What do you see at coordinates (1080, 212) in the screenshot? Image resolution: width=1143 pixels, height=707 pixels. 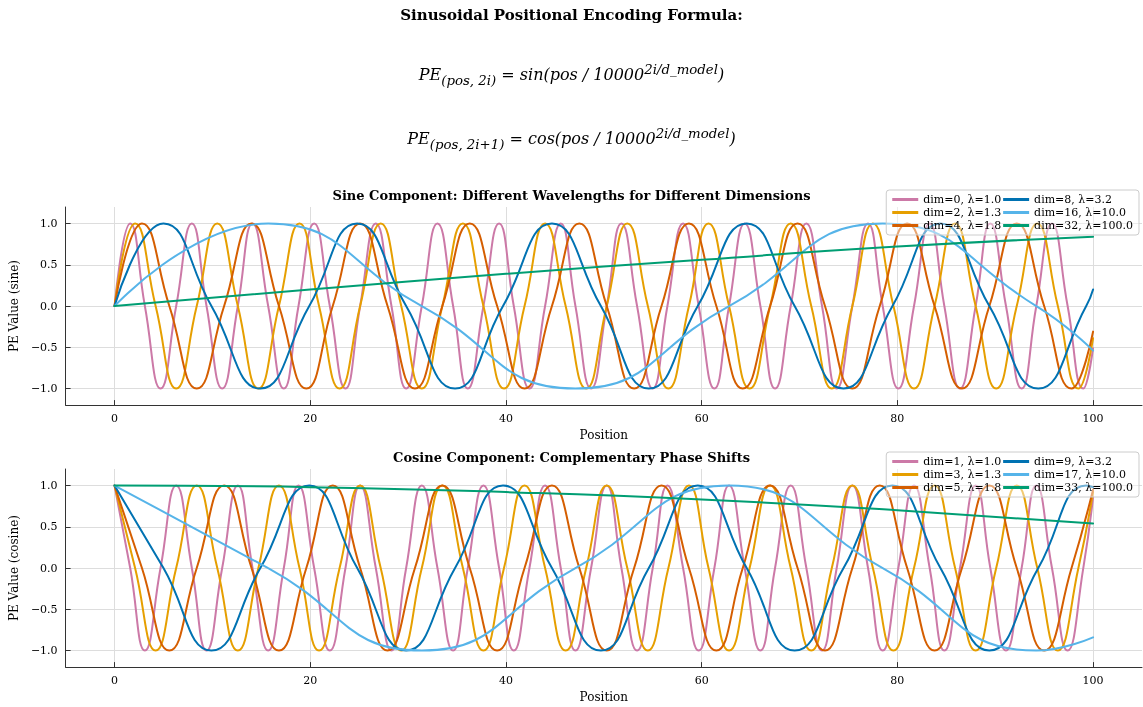 I see `legend-label: dim=16, λ=10.0` at bounding box center [1080, 212].